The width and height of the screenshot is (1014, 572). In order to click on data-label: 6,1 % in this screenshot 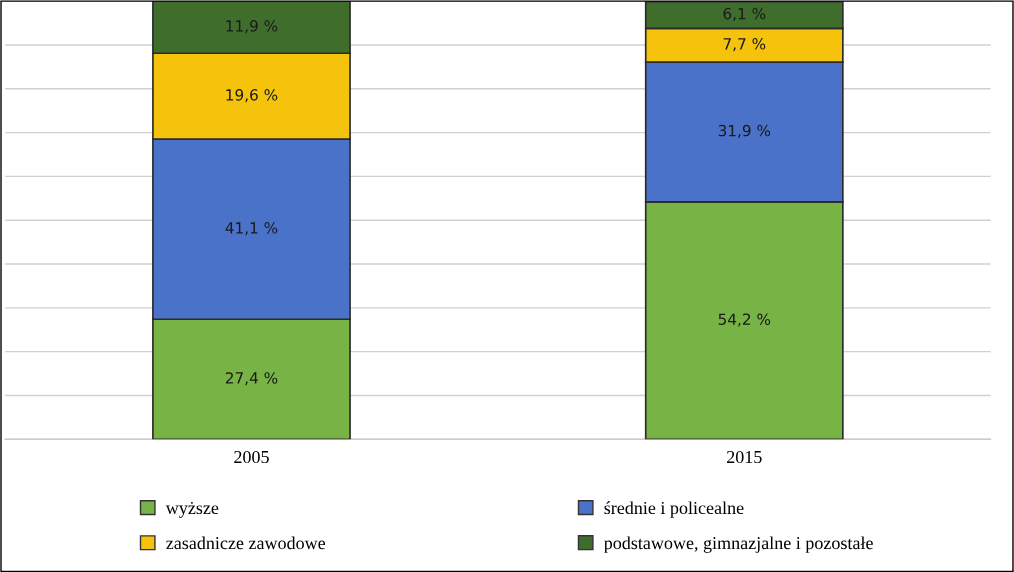, I will do `click(744, 14)`.